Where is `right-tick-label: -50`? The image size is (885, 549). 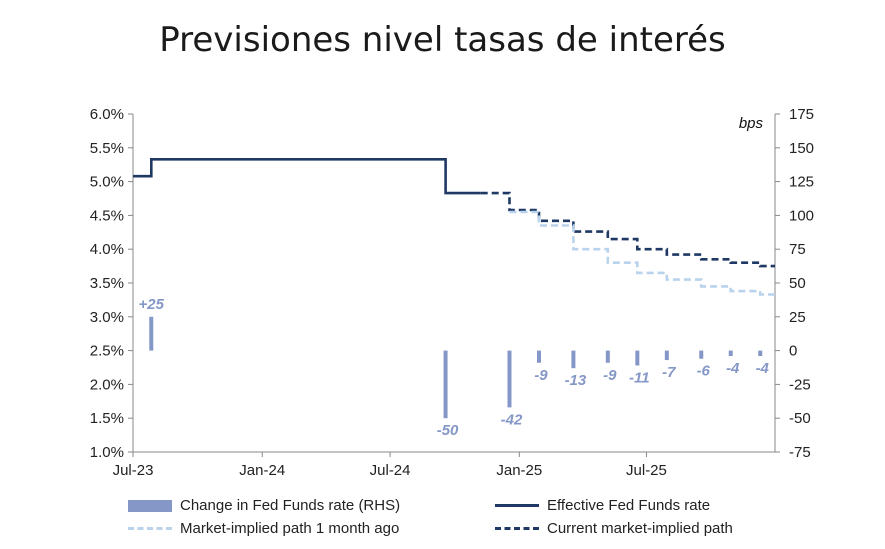
right-tick-label: -50 is located at coordinates (800, 418).